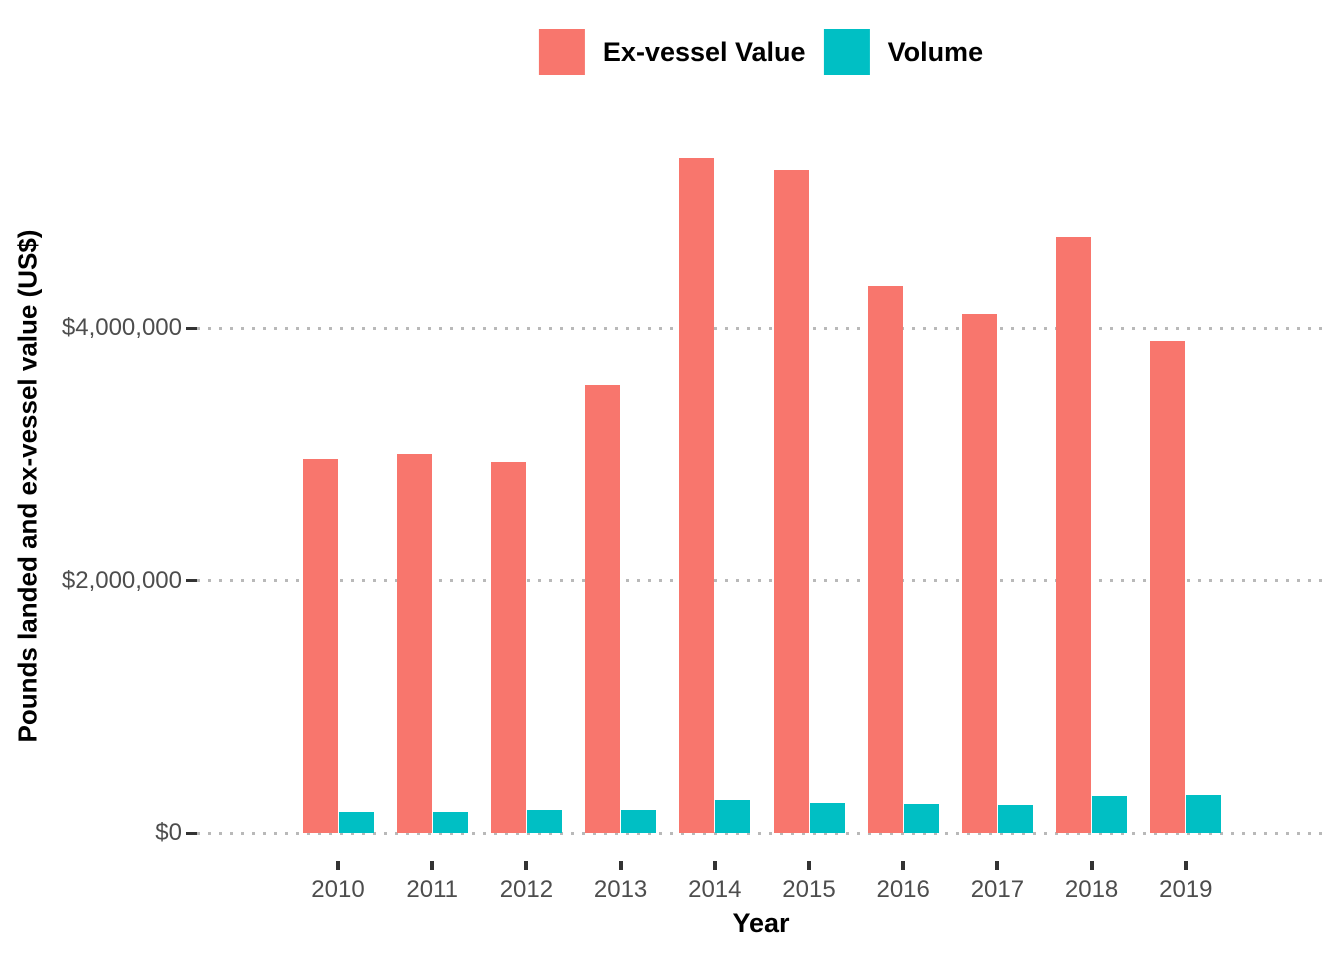 The height and width of the screenshot is (960, 1344). I want to click on bar-ex-vessel-value-2014, so click(697, 495).